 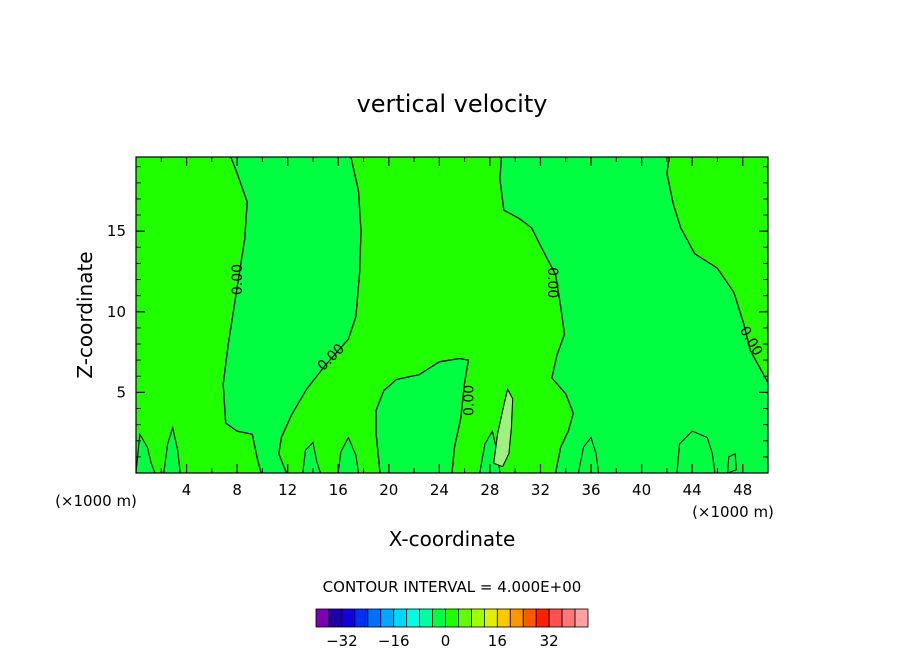 I want to click on colorbar-tick-label: −16, so click(x=394, y=641).